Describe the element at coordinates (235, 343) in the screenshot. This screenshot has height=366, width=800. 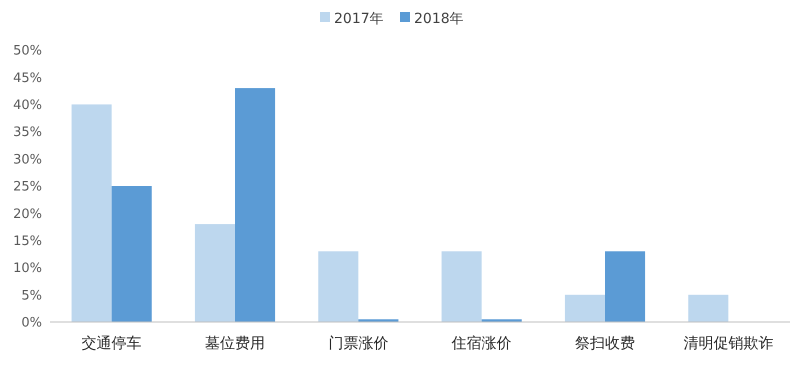
I see `x-tick-label: 墓位费用` at that location.